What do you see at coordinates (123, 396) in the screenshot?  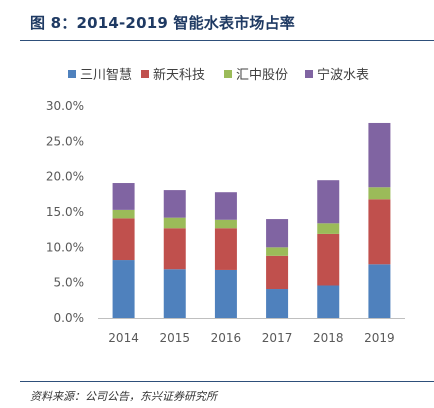 I see `source-note: 资料来源：公司公告，东兴证券研究所` at bounding box center [123, 396].